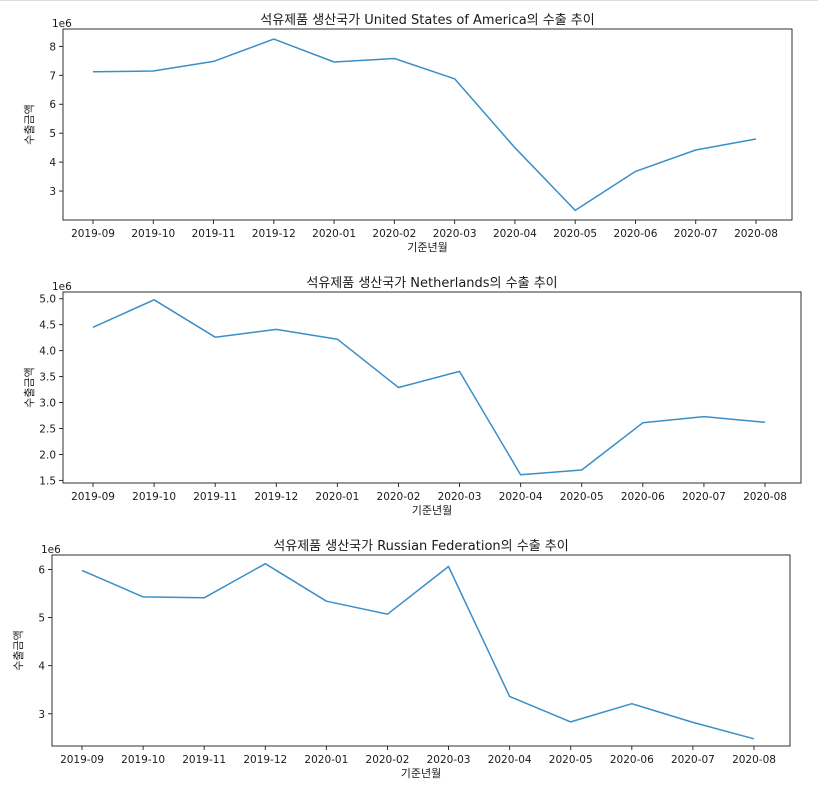  Describe the element at coordinates (47, 326) in the screenshot. I see `y-tick-label: 4.5` at that location.